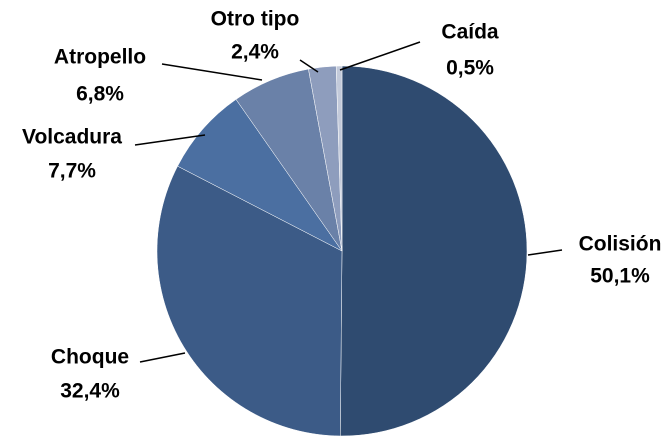 Image resolution: width=667 pixels, height=437 pixels. I want to click on value-label: 50,1%, so click(620, 276).